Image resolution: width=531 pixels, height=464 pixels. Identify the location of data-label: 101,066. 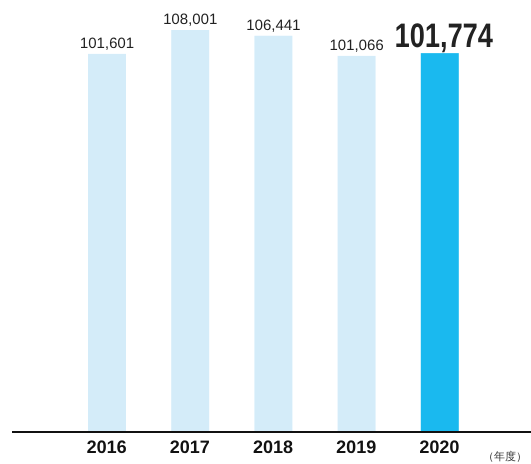
(356, 45).